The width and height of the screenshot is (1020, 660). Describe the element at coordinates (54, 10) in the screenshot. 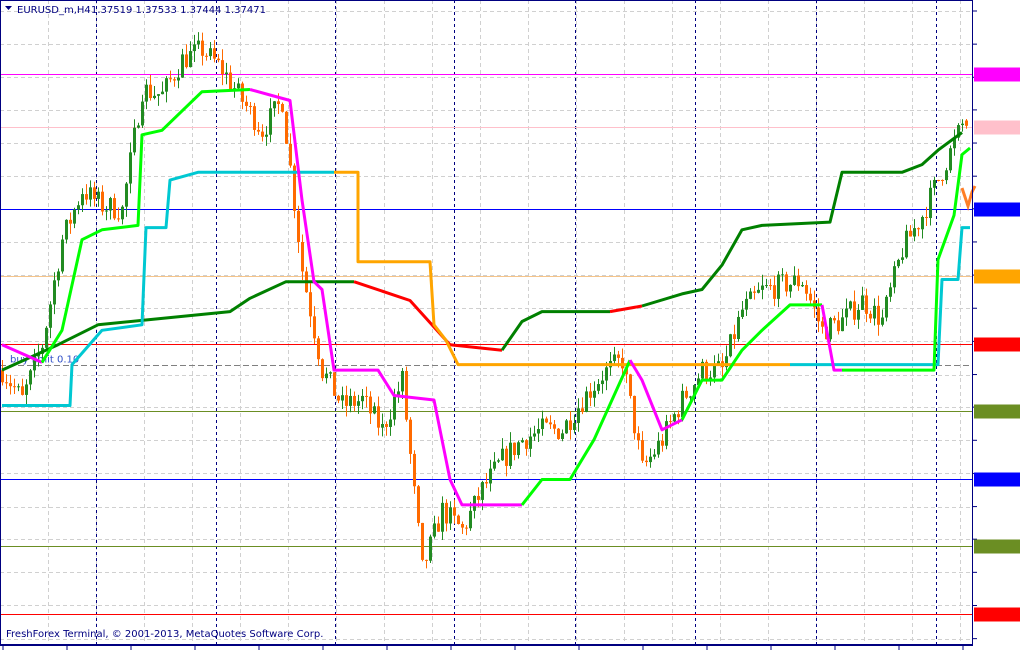

I see `symbol-label: EURUSD_m,H4` at that location.